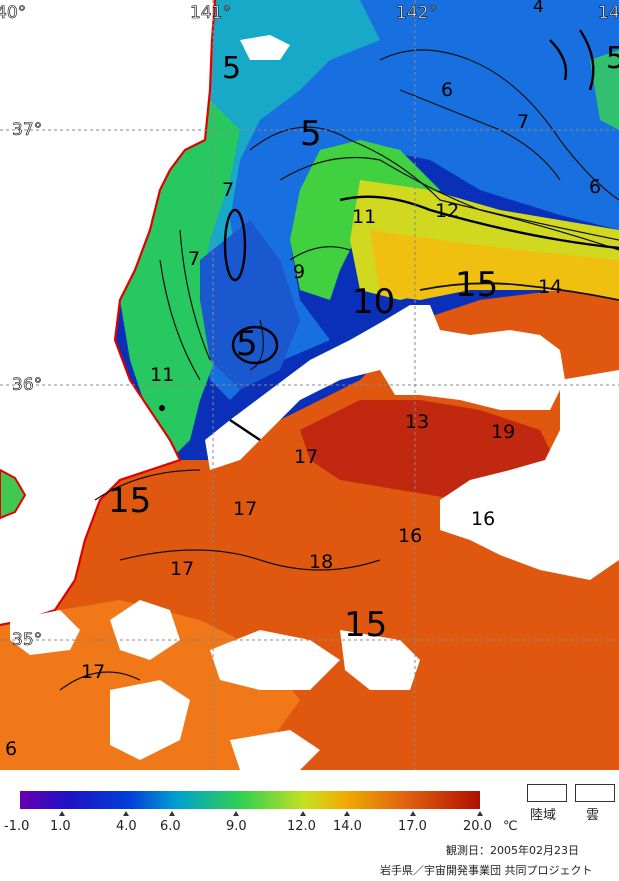  I want to click on land-label: 陸域, so click(543, 815).